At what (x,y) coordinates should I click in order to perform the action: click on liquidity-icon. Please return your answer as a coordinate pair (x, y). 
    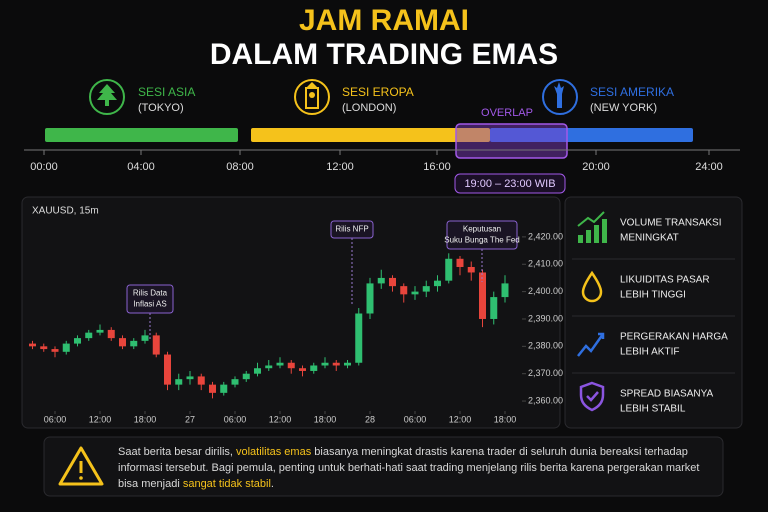
    Looking at the image, I should click on (592, 286).